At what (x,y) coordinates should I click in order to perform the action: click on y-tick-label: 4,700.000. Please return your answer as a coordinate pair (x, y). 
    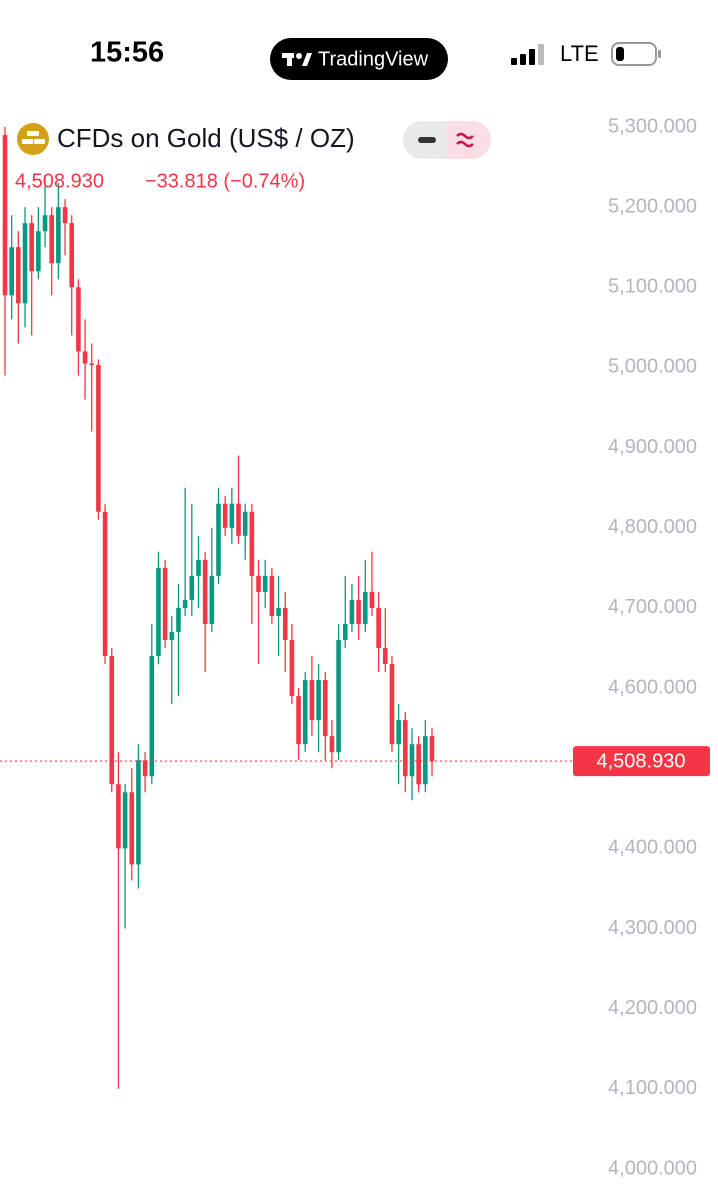
    Looking at the image, I should click on (652, 607).